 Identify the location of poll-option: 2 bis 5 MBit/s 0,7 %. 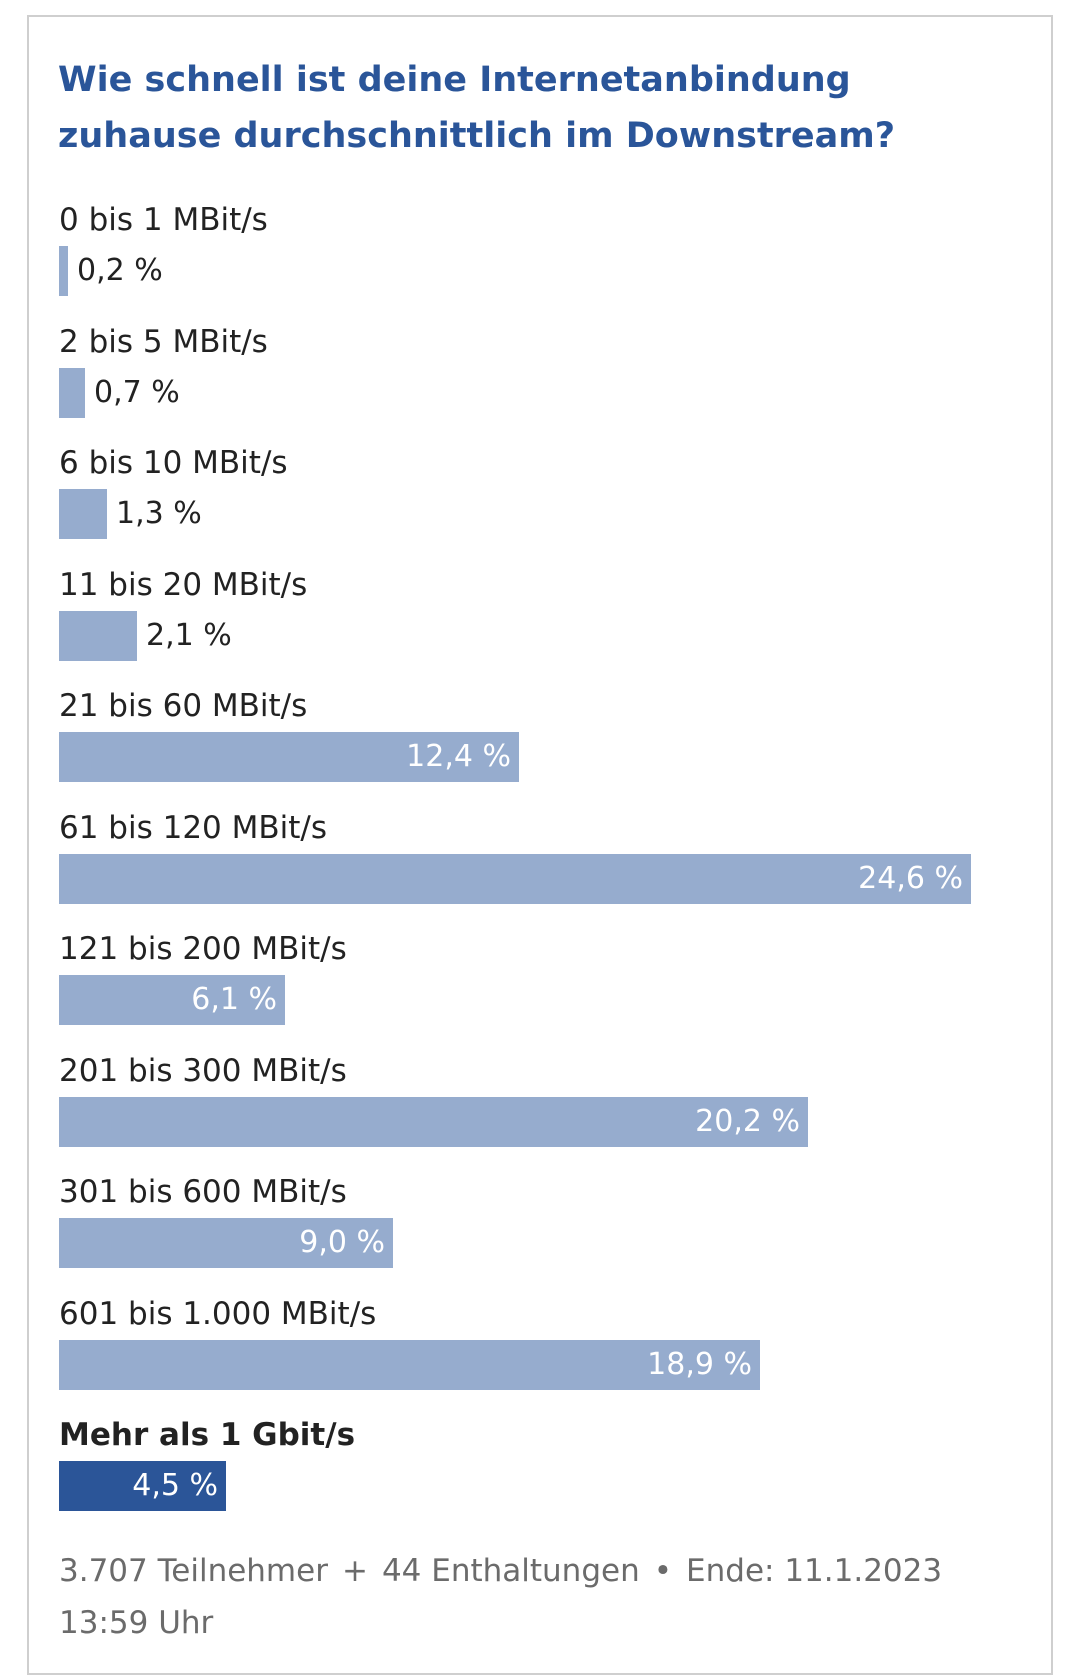
(539, 381).